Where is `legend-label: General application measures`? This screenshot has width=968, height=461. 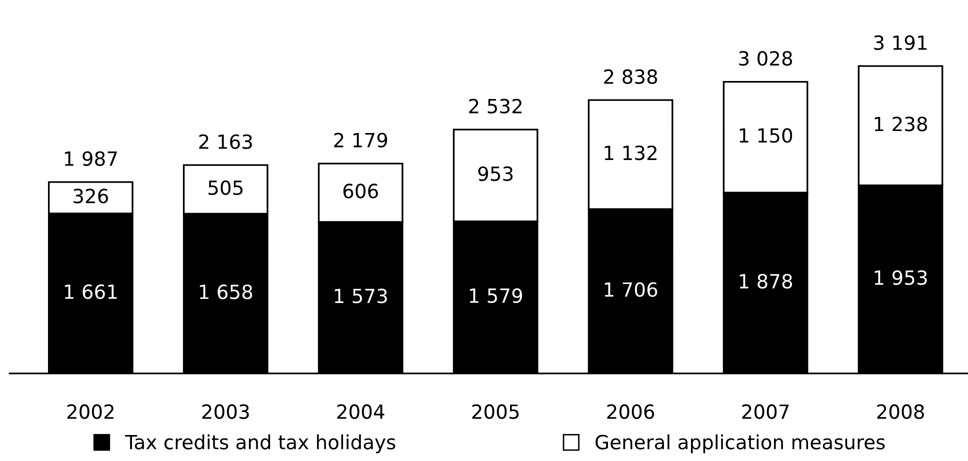
legend-label: General application measures is located at coordinates (740, 444).